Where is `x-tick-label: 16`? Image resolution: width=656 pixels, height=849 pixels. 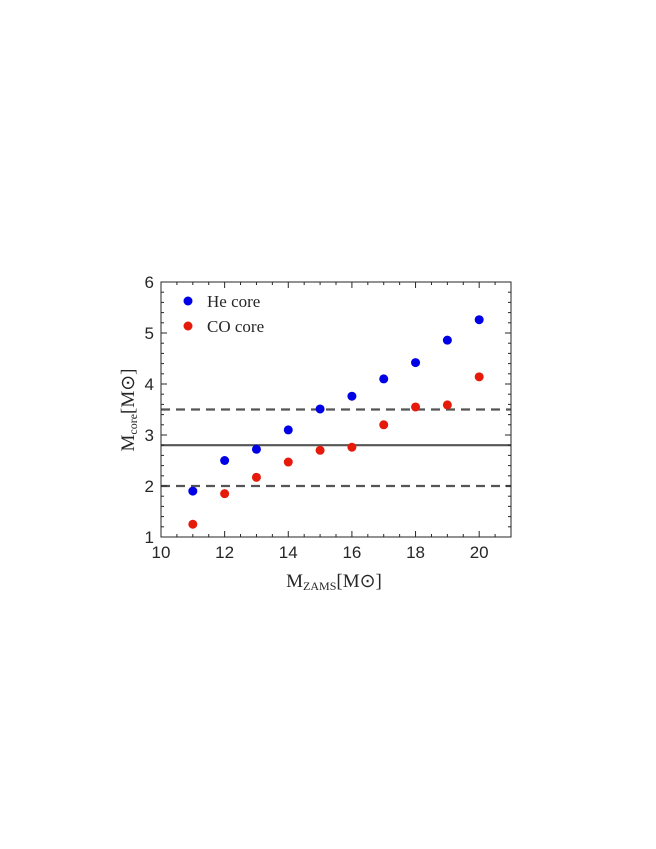 x-tick-label: 16 is located at coordinates (351, 552).